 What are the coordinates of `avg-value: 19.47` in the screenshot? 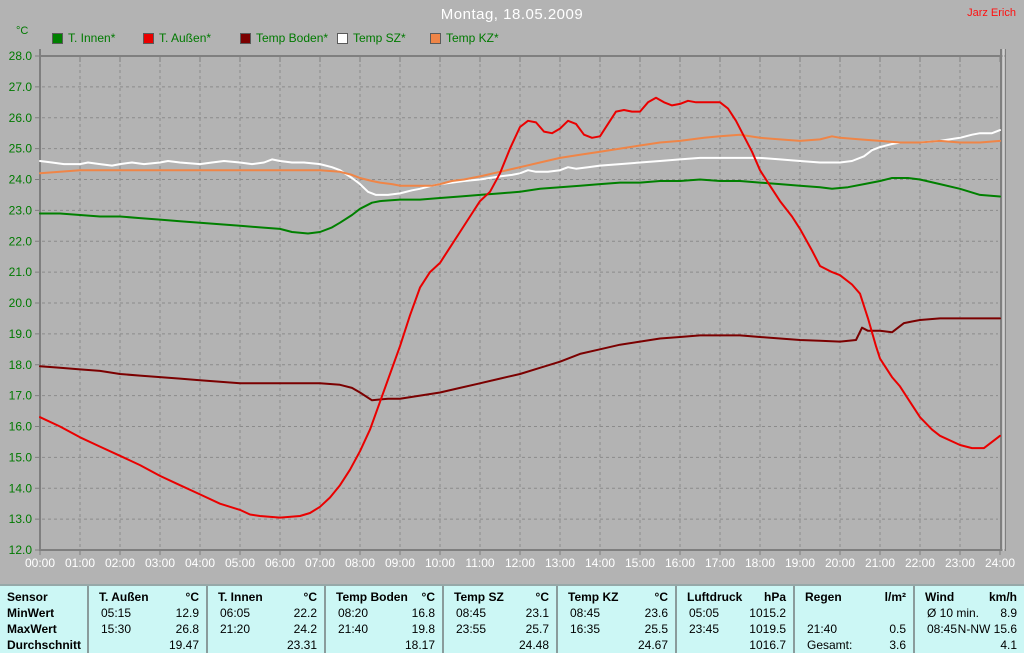 It's located at (183, 645).